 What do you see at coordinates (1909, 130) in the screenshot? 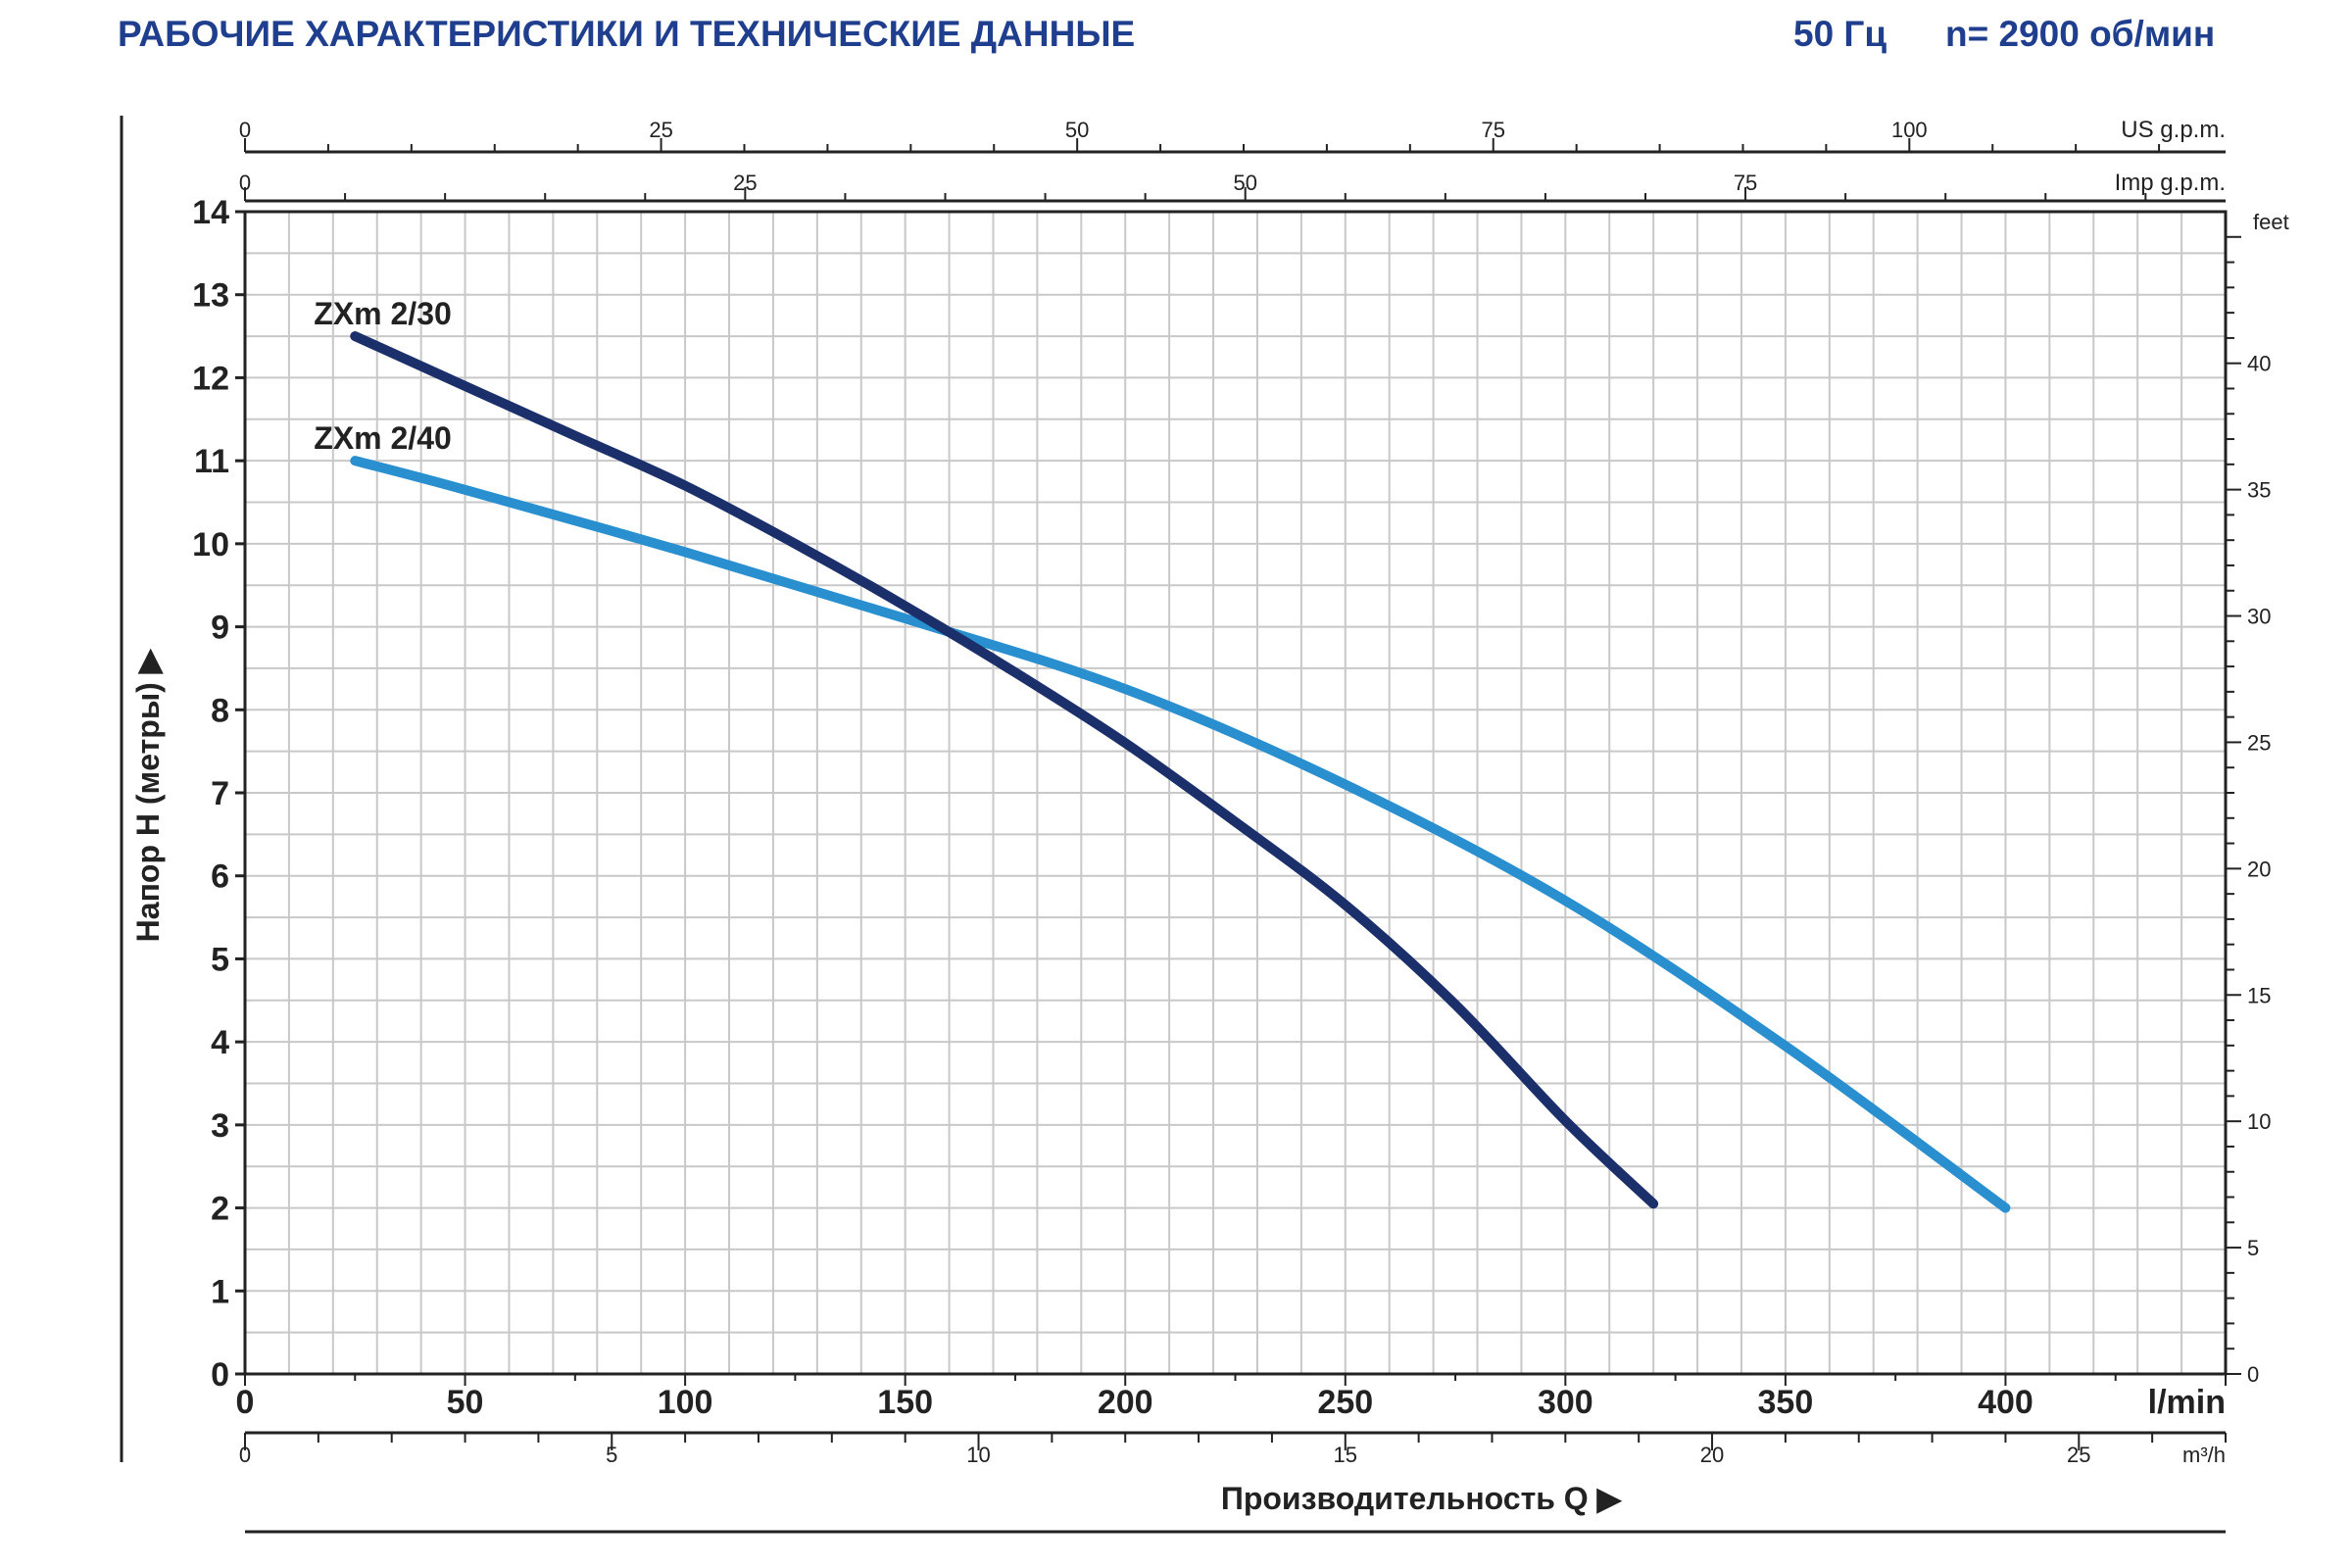
I see `us-gpm-tick-label: 100` at bounding box center [1909, 130].